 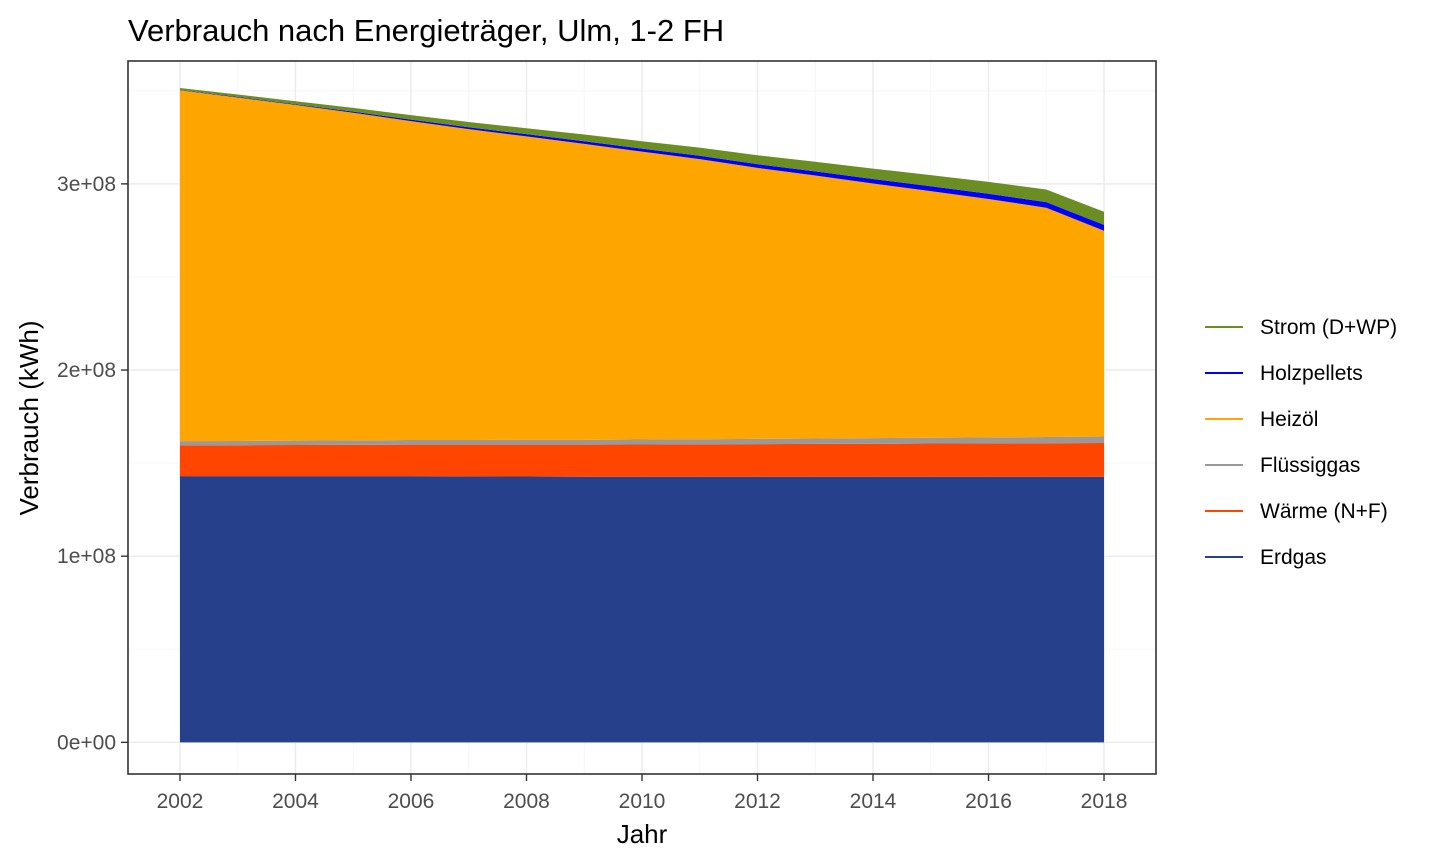 I want to click on x-tick-label: 2012, so click(x=757, y=801).